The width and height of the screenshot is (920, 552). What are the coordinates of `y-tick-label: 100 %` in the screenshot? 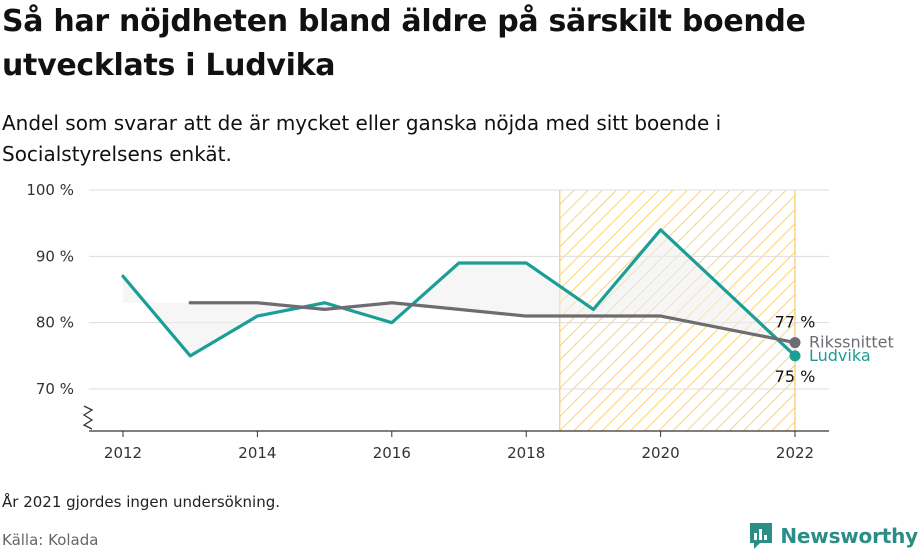 It's located at (50, 190).